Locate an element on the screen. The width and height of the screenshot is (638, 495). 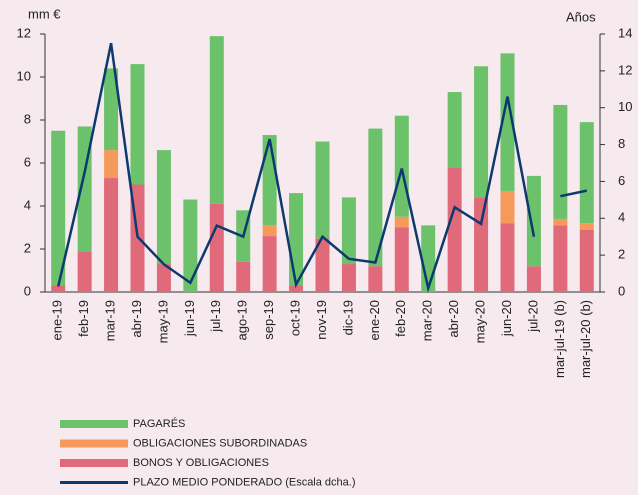
x-tick-label: jun-20 is located at coordinates (506, 318).